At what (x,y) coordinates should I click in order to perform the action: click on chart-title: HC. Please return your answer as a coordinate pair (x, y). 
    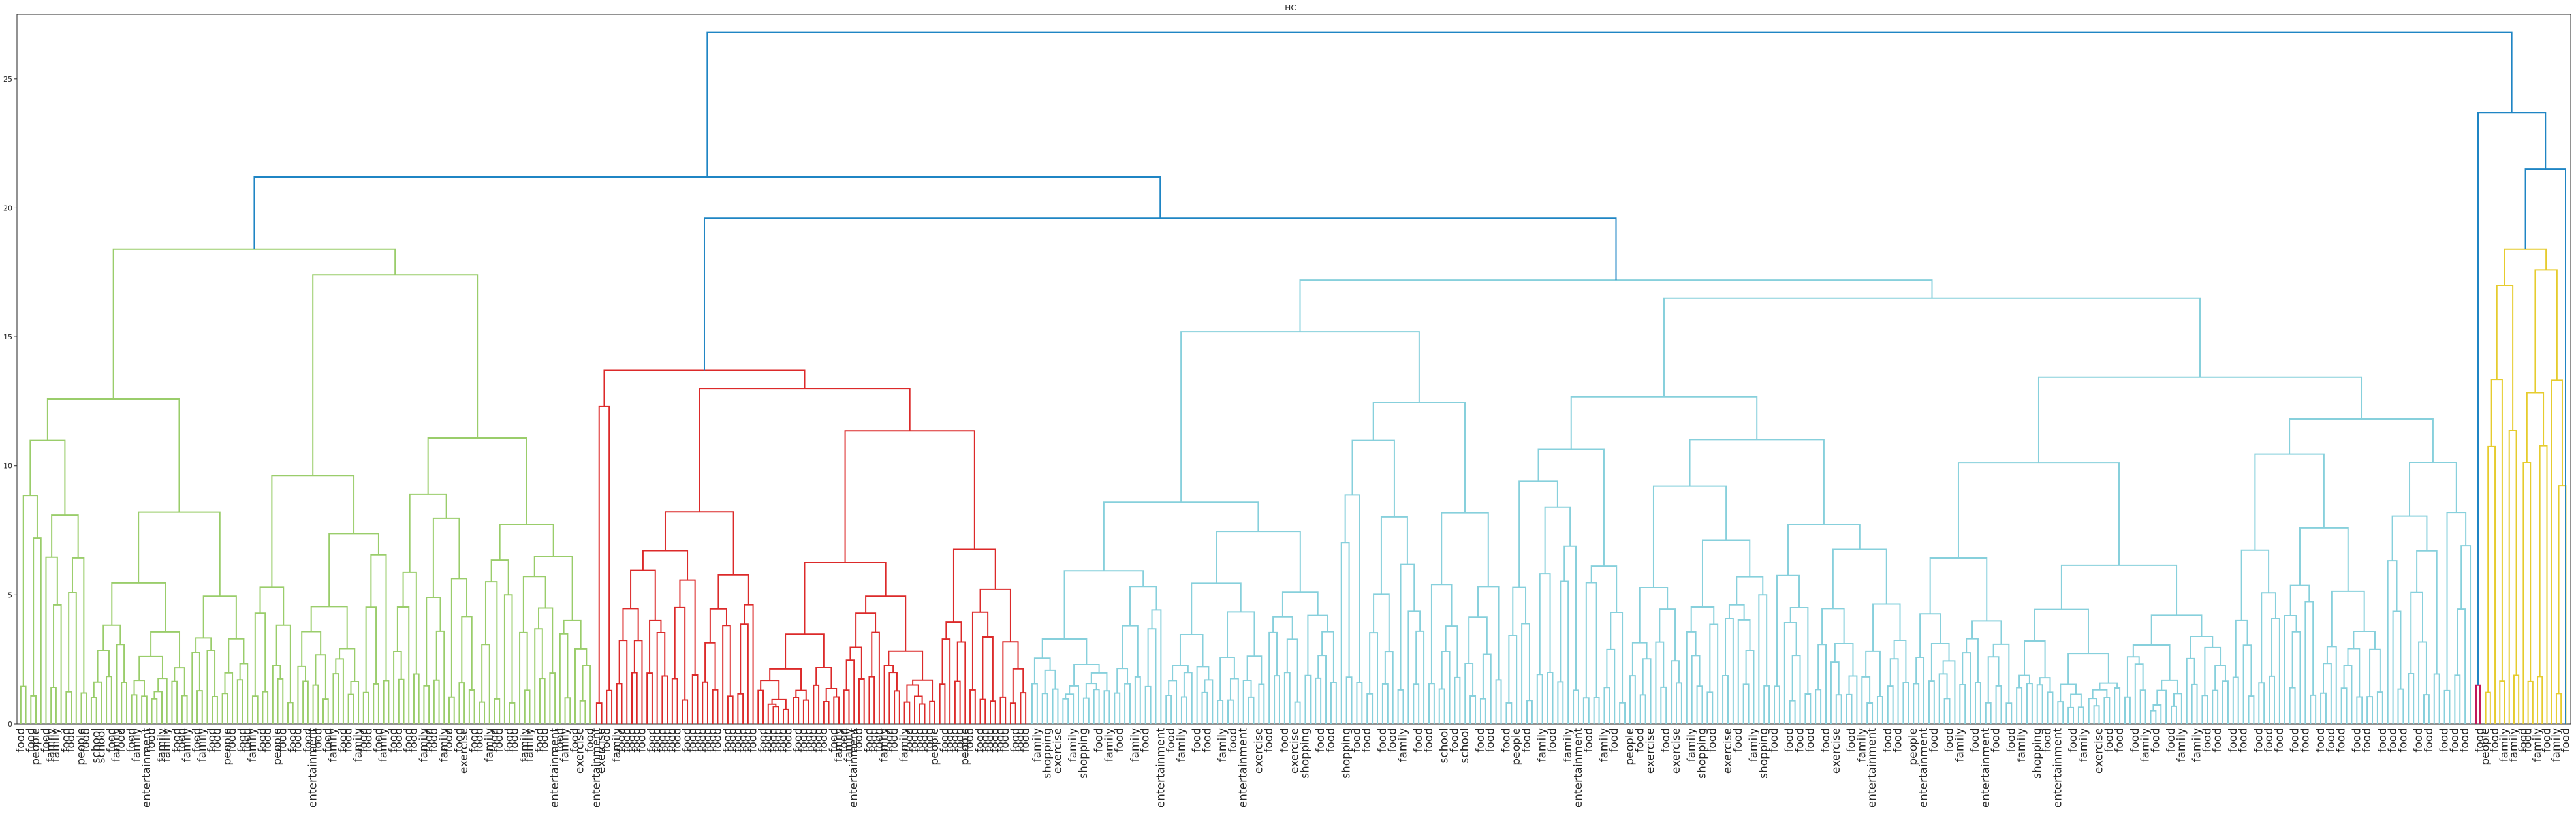
    Looking at the image, I should click on (1290, 7).